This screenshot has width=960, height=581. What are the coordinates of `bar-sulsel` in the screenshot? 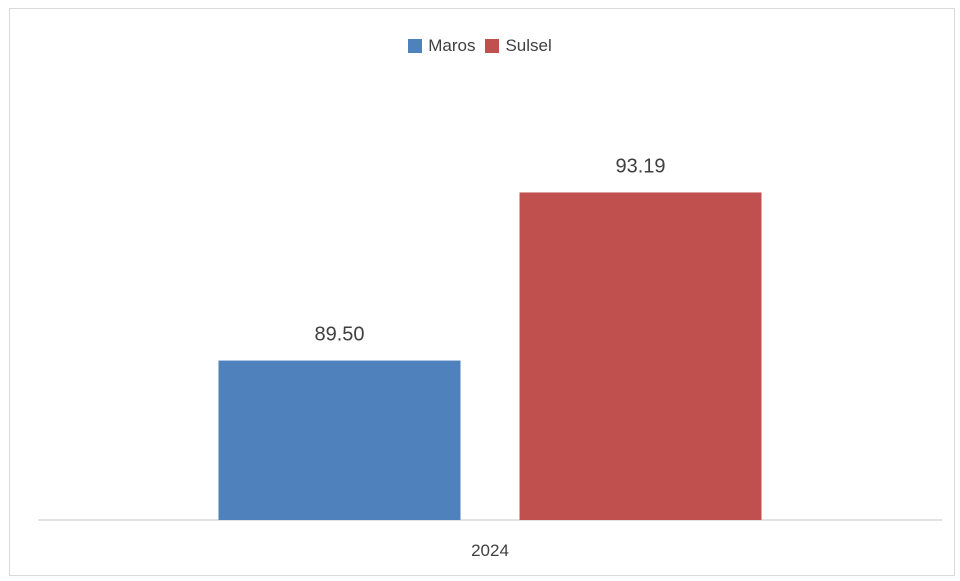 It's located at (640, 356).